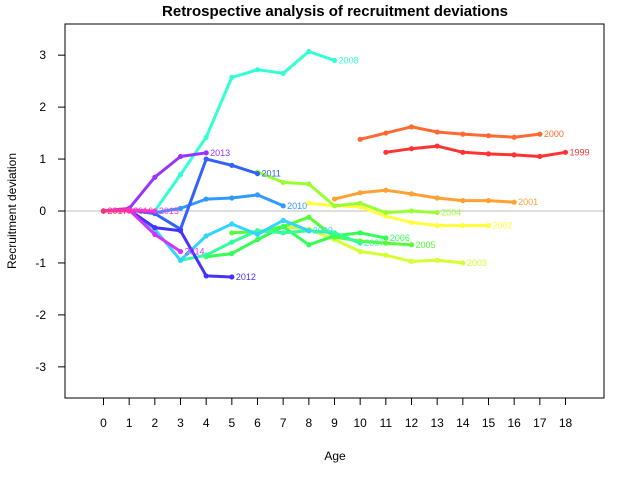 This screenshot has height=480, width=624. Describe the element at coordinates (206, 423) in the screenshot. I see `x-tick-label: 4` at that location.